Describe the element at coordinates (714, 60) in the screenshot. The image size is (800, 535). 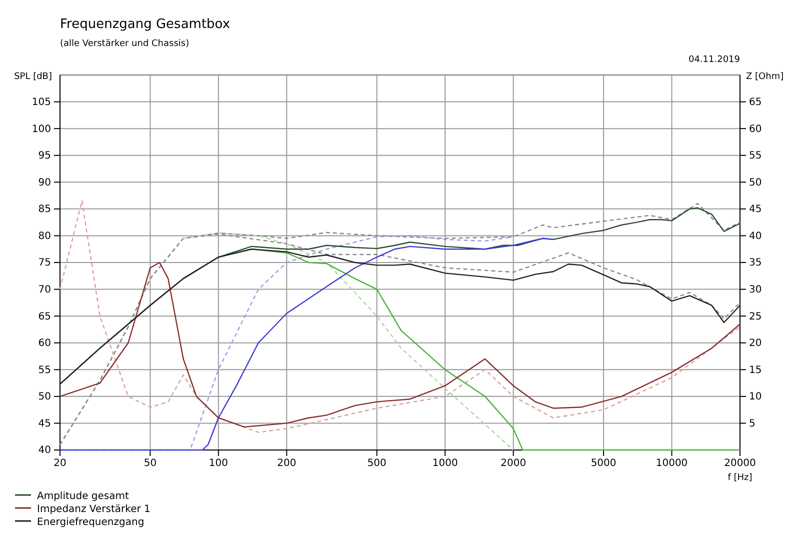
I see `text: 04.11.2019` at that location.